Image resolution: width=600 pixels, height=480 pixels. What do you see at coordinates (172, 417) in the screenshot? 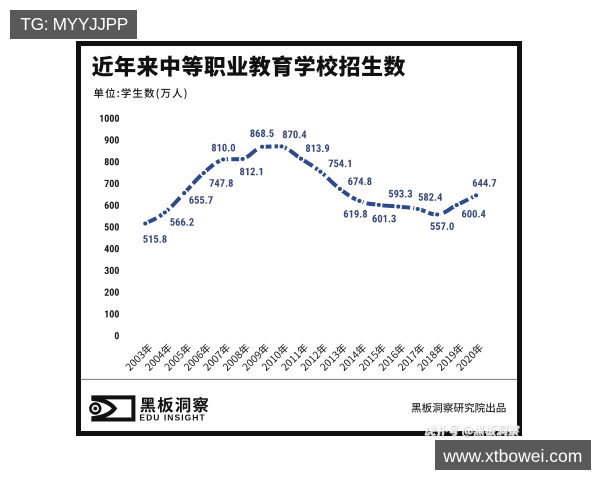
I see `svg-text: EDU INSIGHT` at bounding box center [172, 417].